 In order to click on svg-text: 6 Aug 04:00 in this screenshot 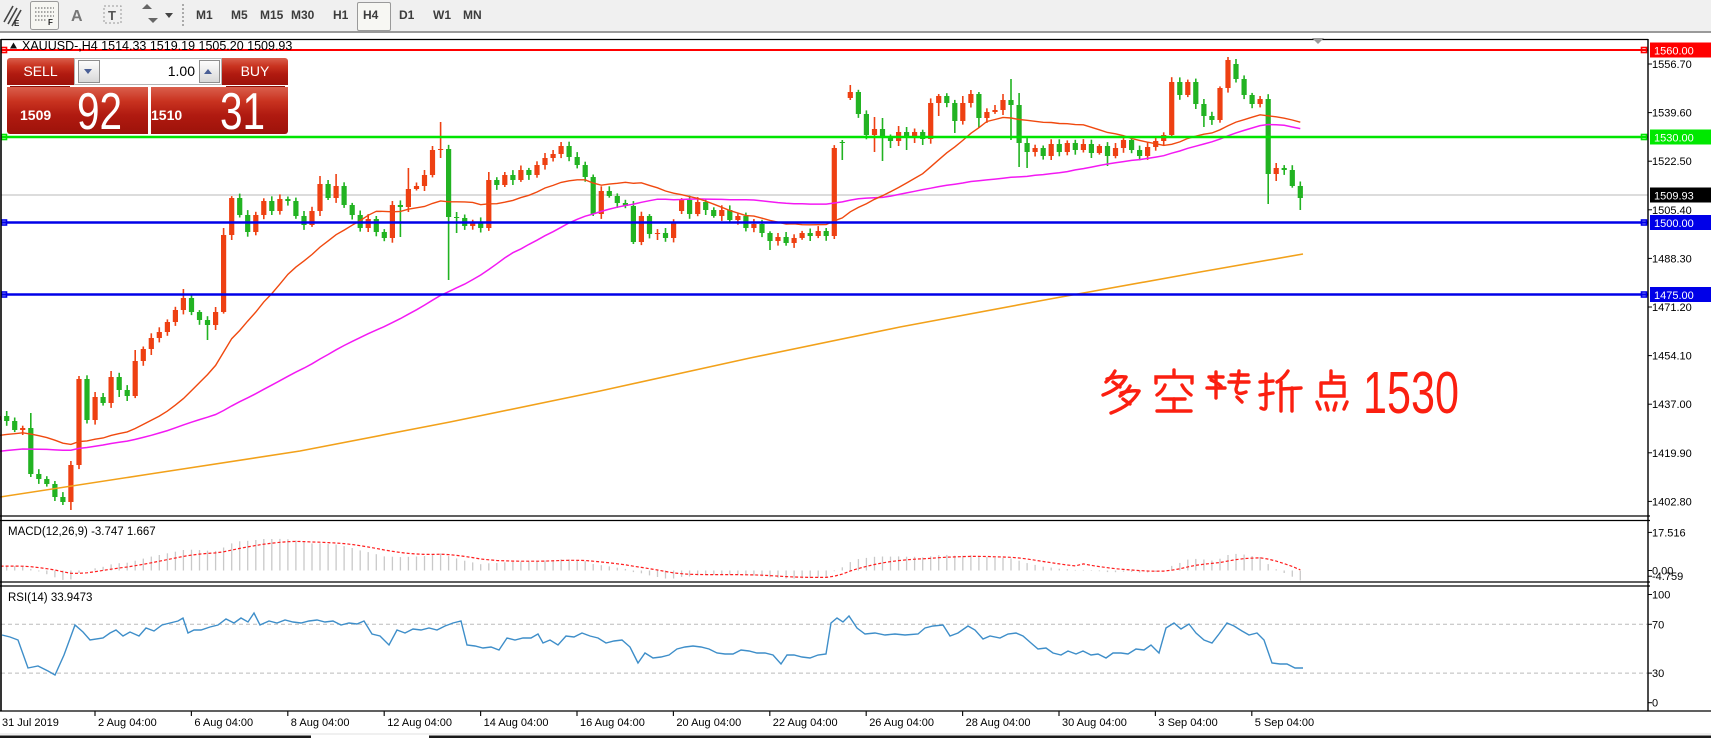, I will do `click(223, 723)`.